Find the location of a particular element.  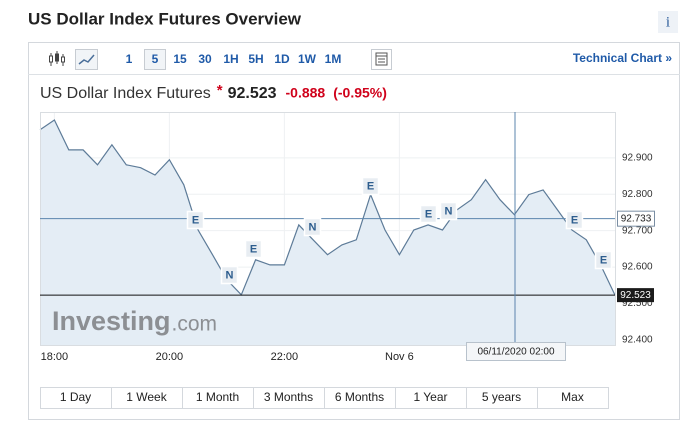

logo-brand: Investing is located at coordinates (111, 321).